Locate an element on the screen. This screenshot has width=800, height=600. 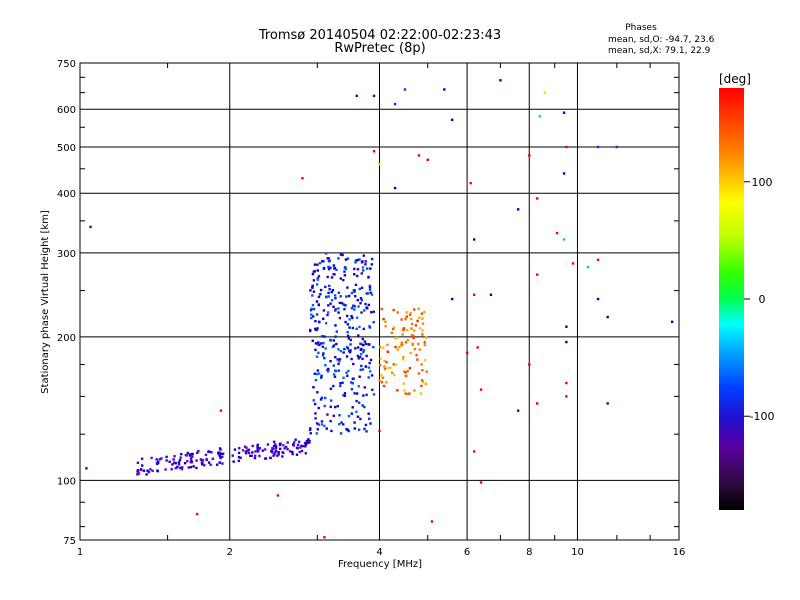
y-tick-label: 750 is located at coordinates (66, 64).